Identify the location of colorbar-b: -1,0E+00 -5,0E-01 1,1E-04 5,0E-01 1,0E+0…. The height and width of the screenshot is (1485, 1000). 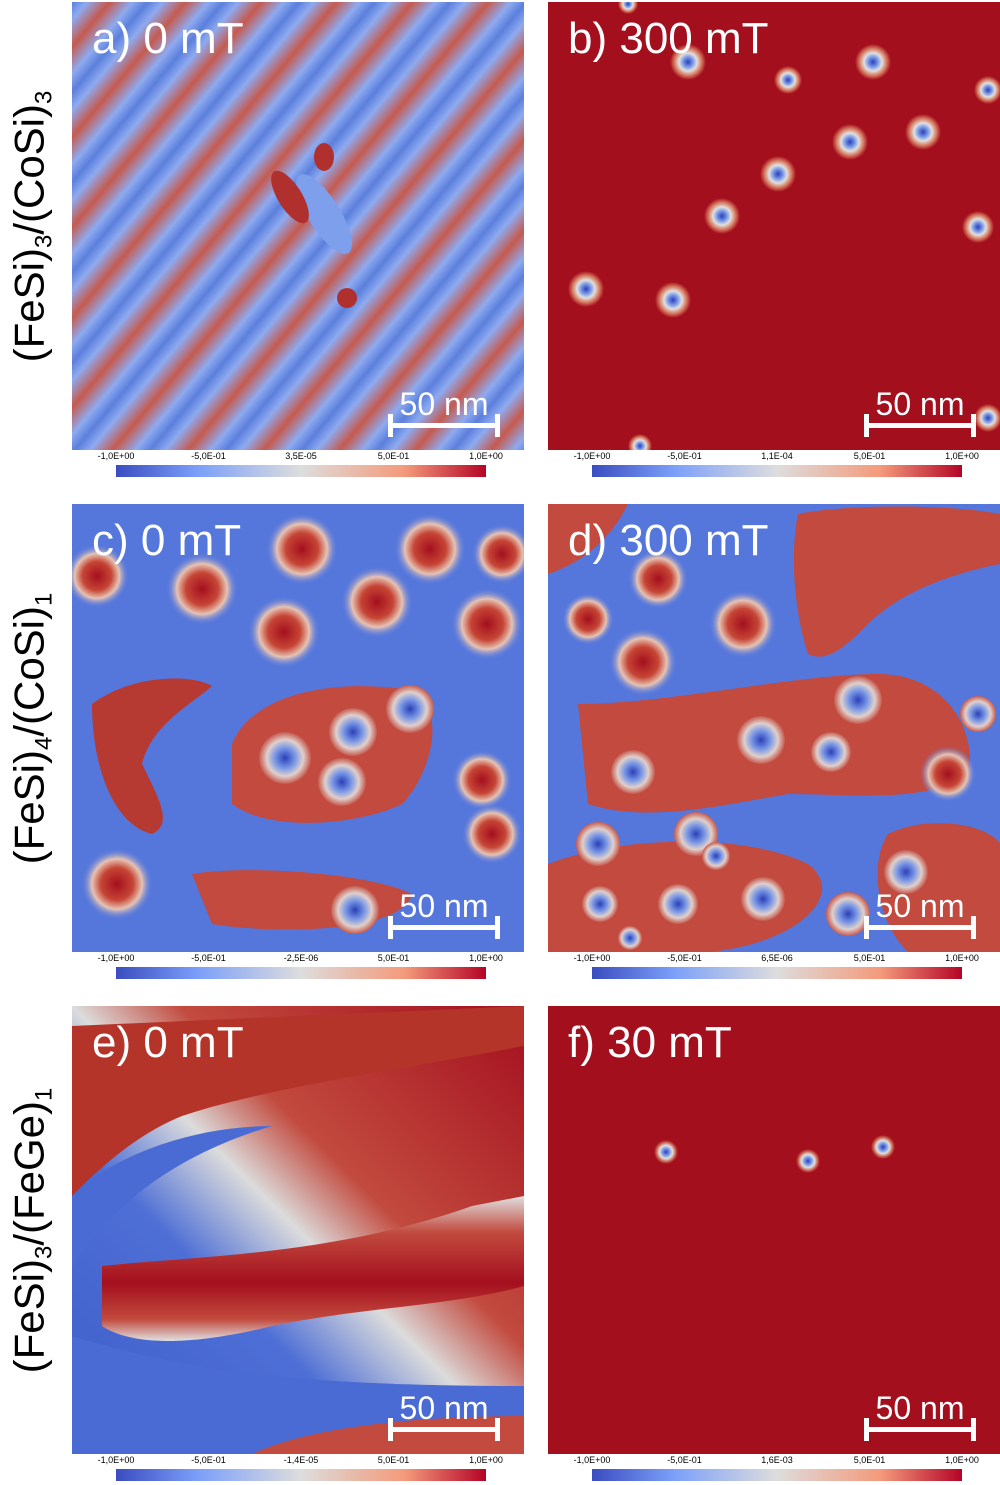
(774, 466).